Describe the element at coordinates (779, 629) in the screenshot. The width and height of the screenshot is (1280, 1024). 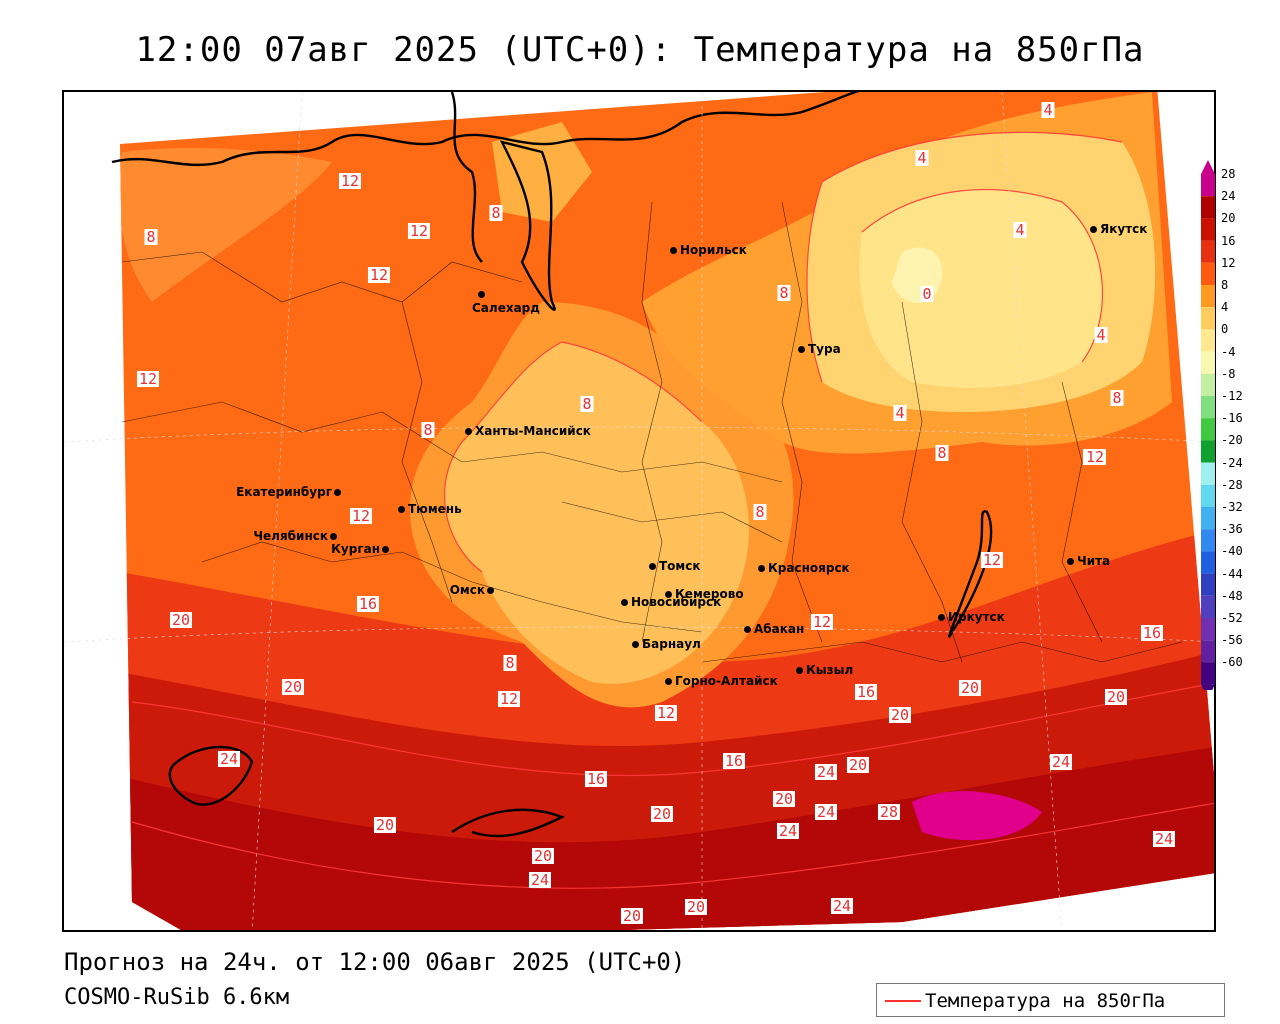
I see `city-name: Абакан` at that location.